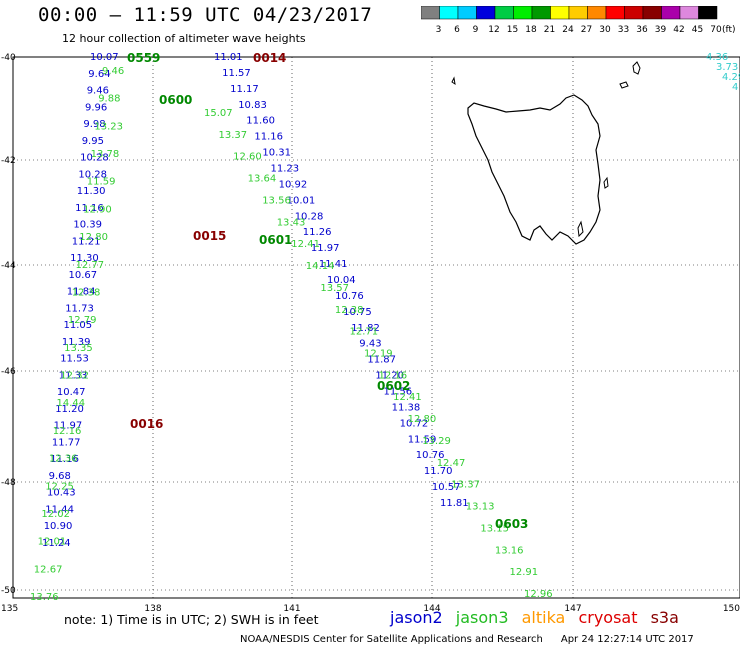 The height and width of the screenshot is (650, 740). I want to click on time-mark: 0559, so click(143, 58).